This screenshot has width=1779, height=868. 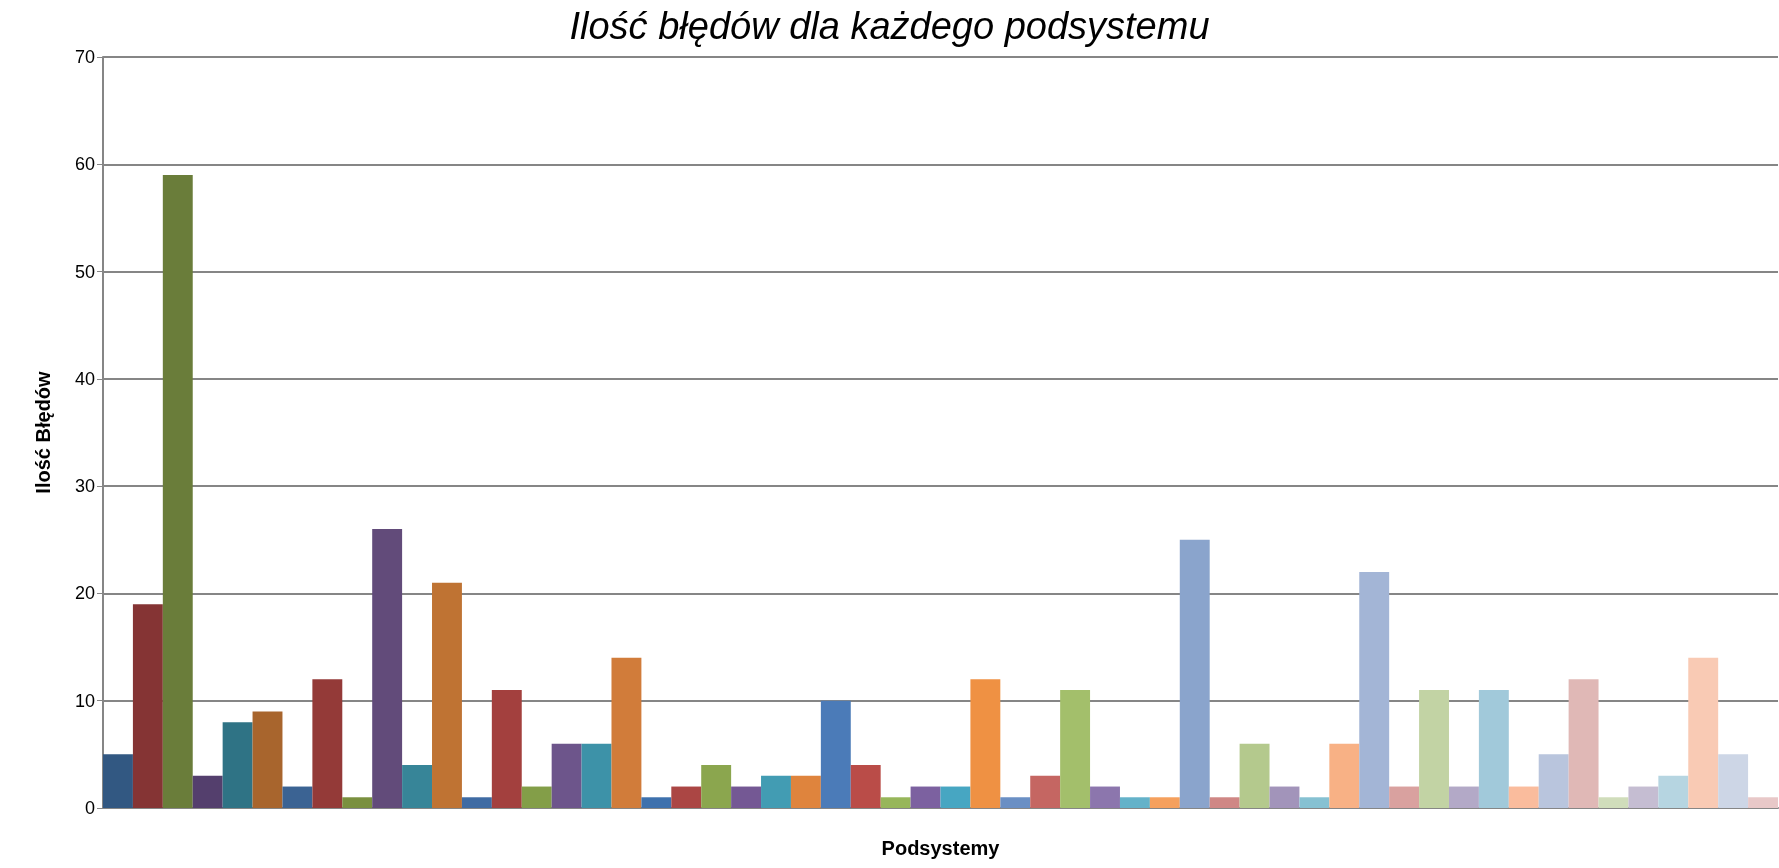 I want to click on y-tick-label: 20, so click(x=84, y=593).